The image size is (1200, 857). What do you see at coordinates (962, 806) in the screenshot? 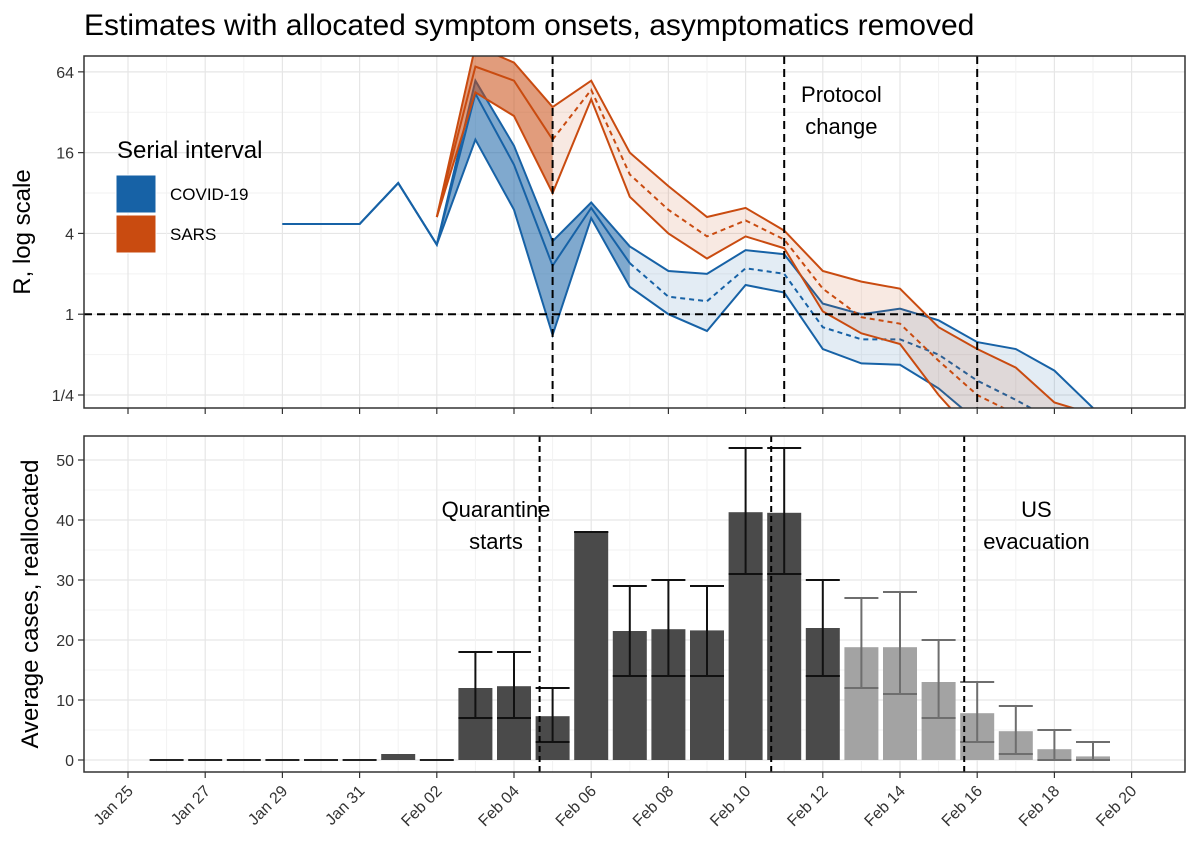
I see `x-tick-label: Feb 16` at bounding box center [962, 806].